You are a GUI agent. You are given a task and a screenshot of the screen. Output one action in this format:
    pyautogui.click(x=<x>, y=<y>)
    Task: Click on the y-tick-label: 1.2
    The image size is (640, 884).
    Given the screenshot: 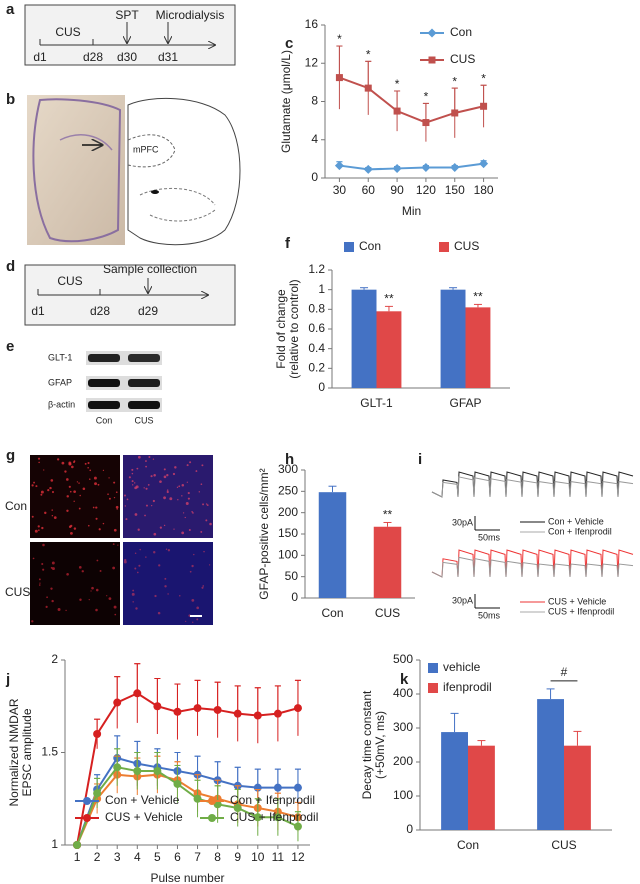 What is the action you would take?
    pyautogui.click(x=316, y=269)
    